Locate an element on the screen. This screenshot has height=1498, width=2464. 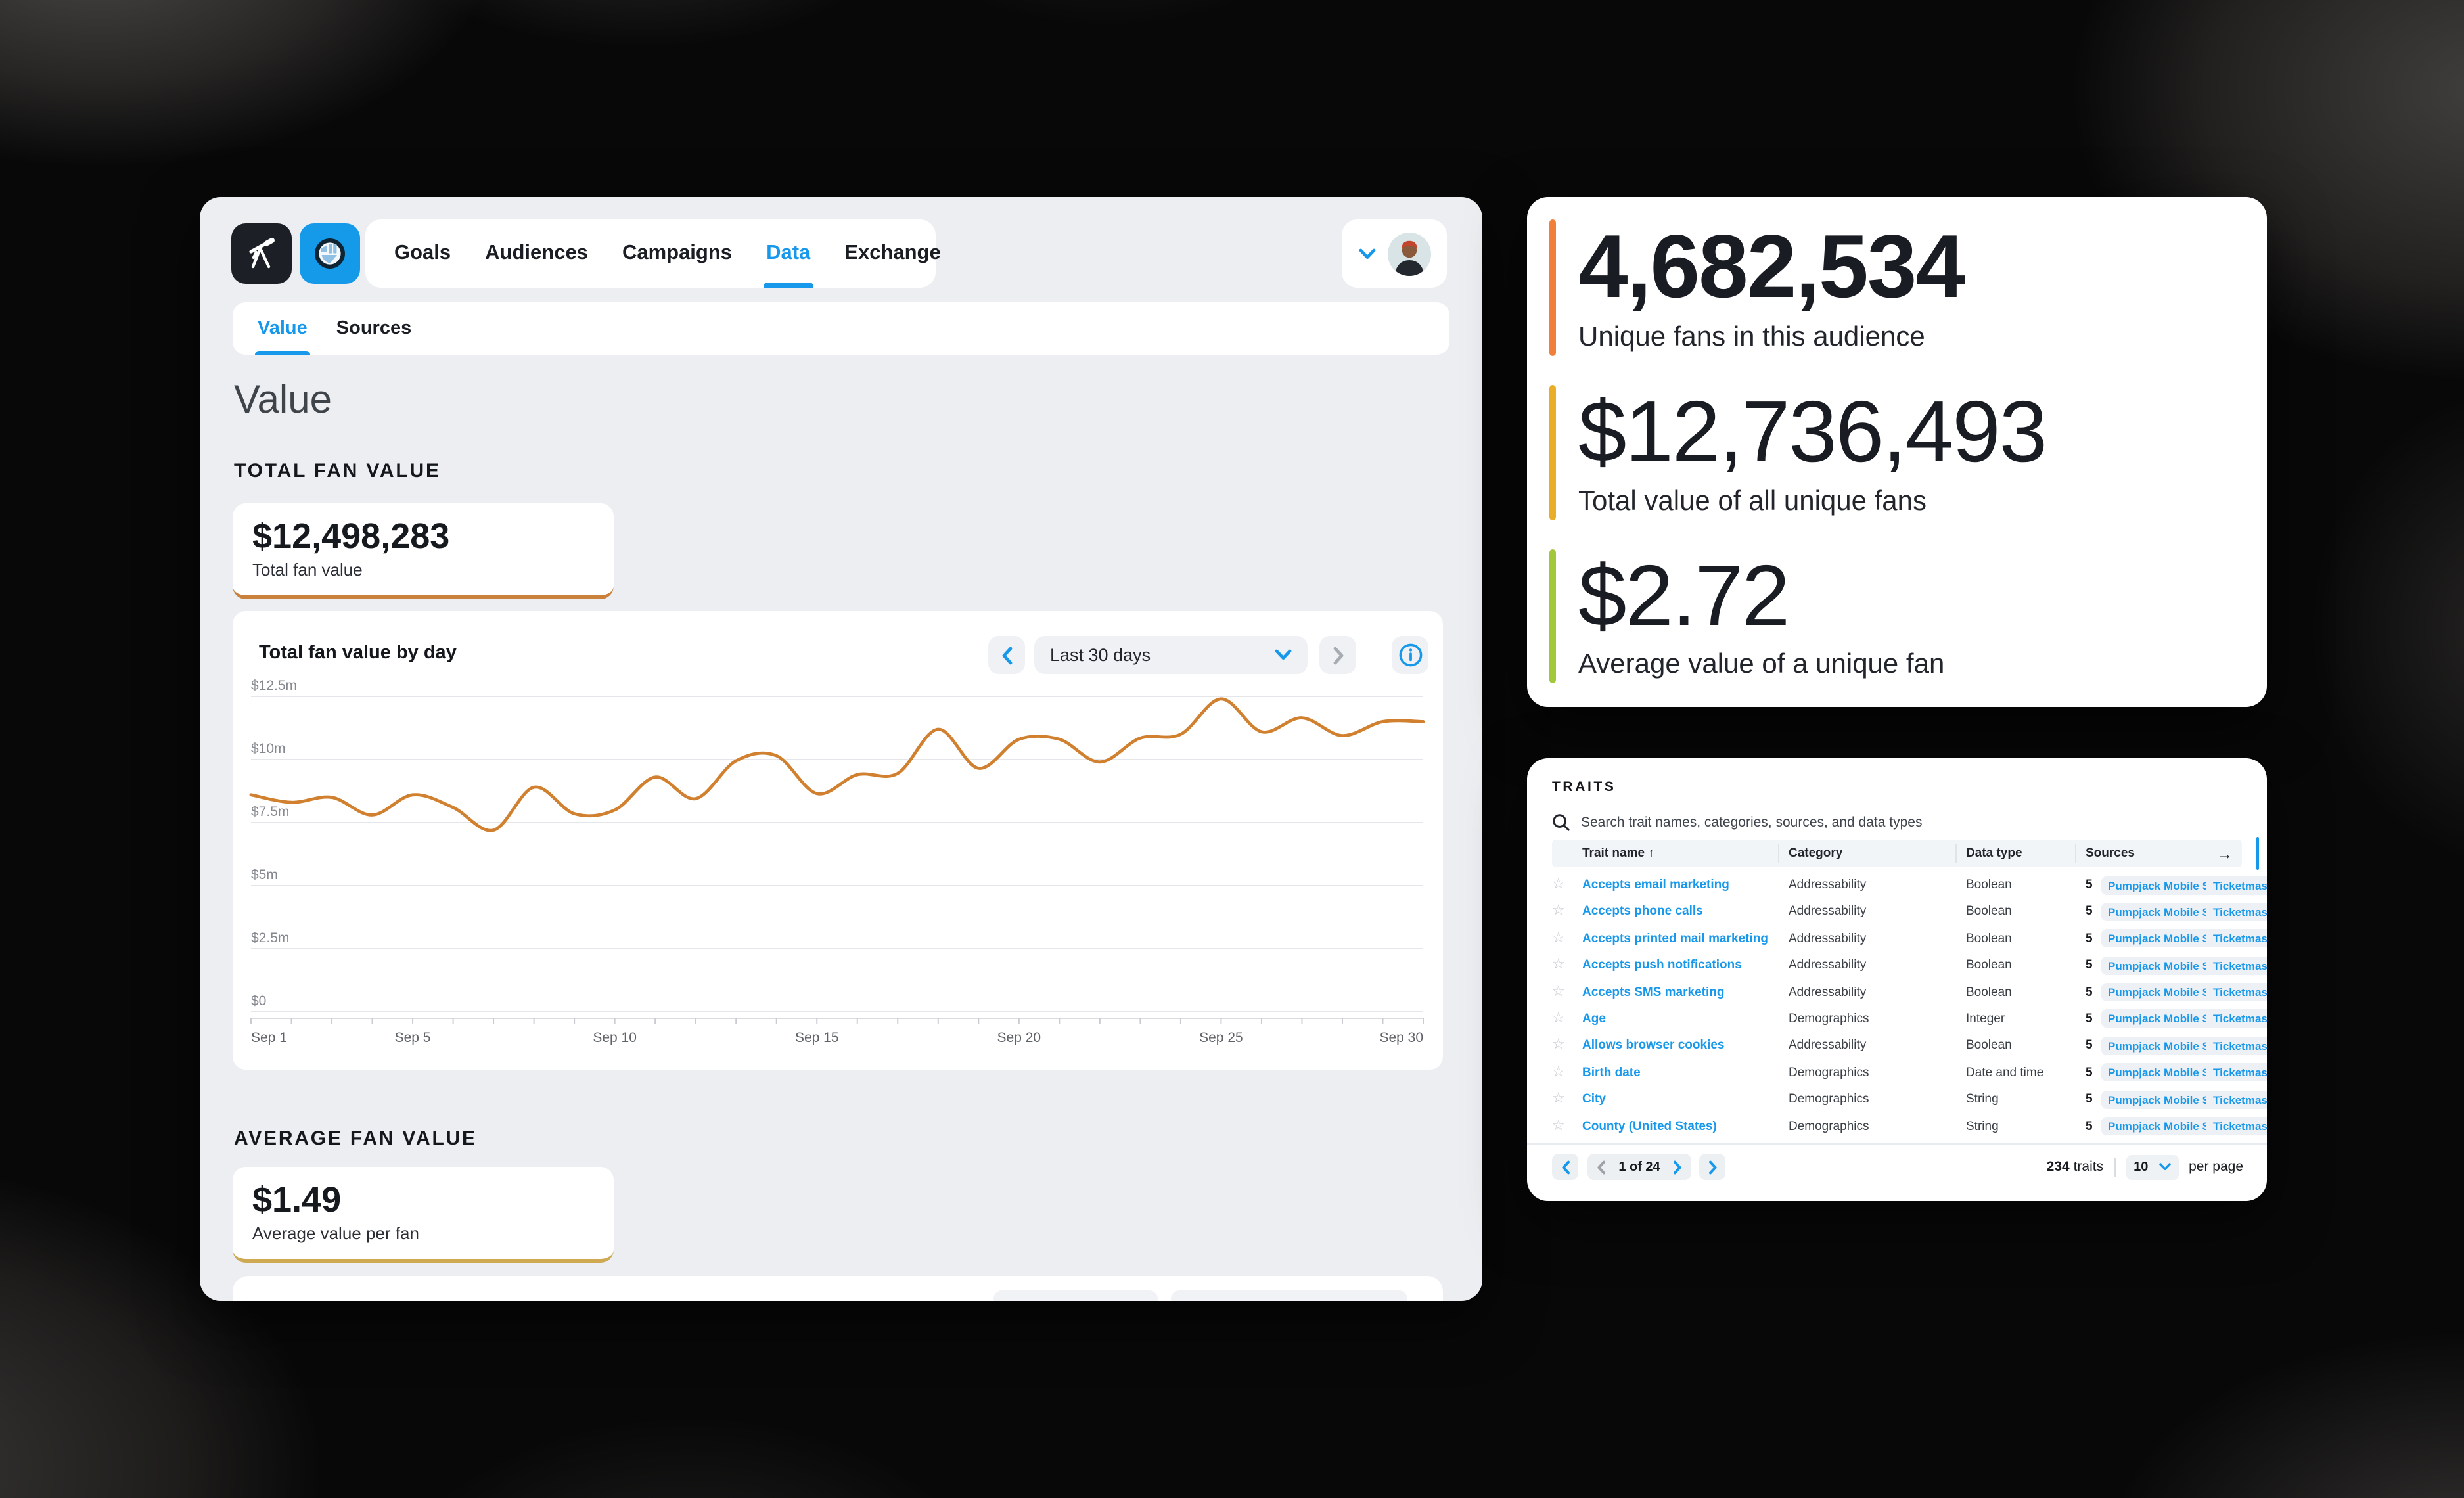
trait-name-link: Accepts printed mail marketing is located at coordinates (1675, 938).